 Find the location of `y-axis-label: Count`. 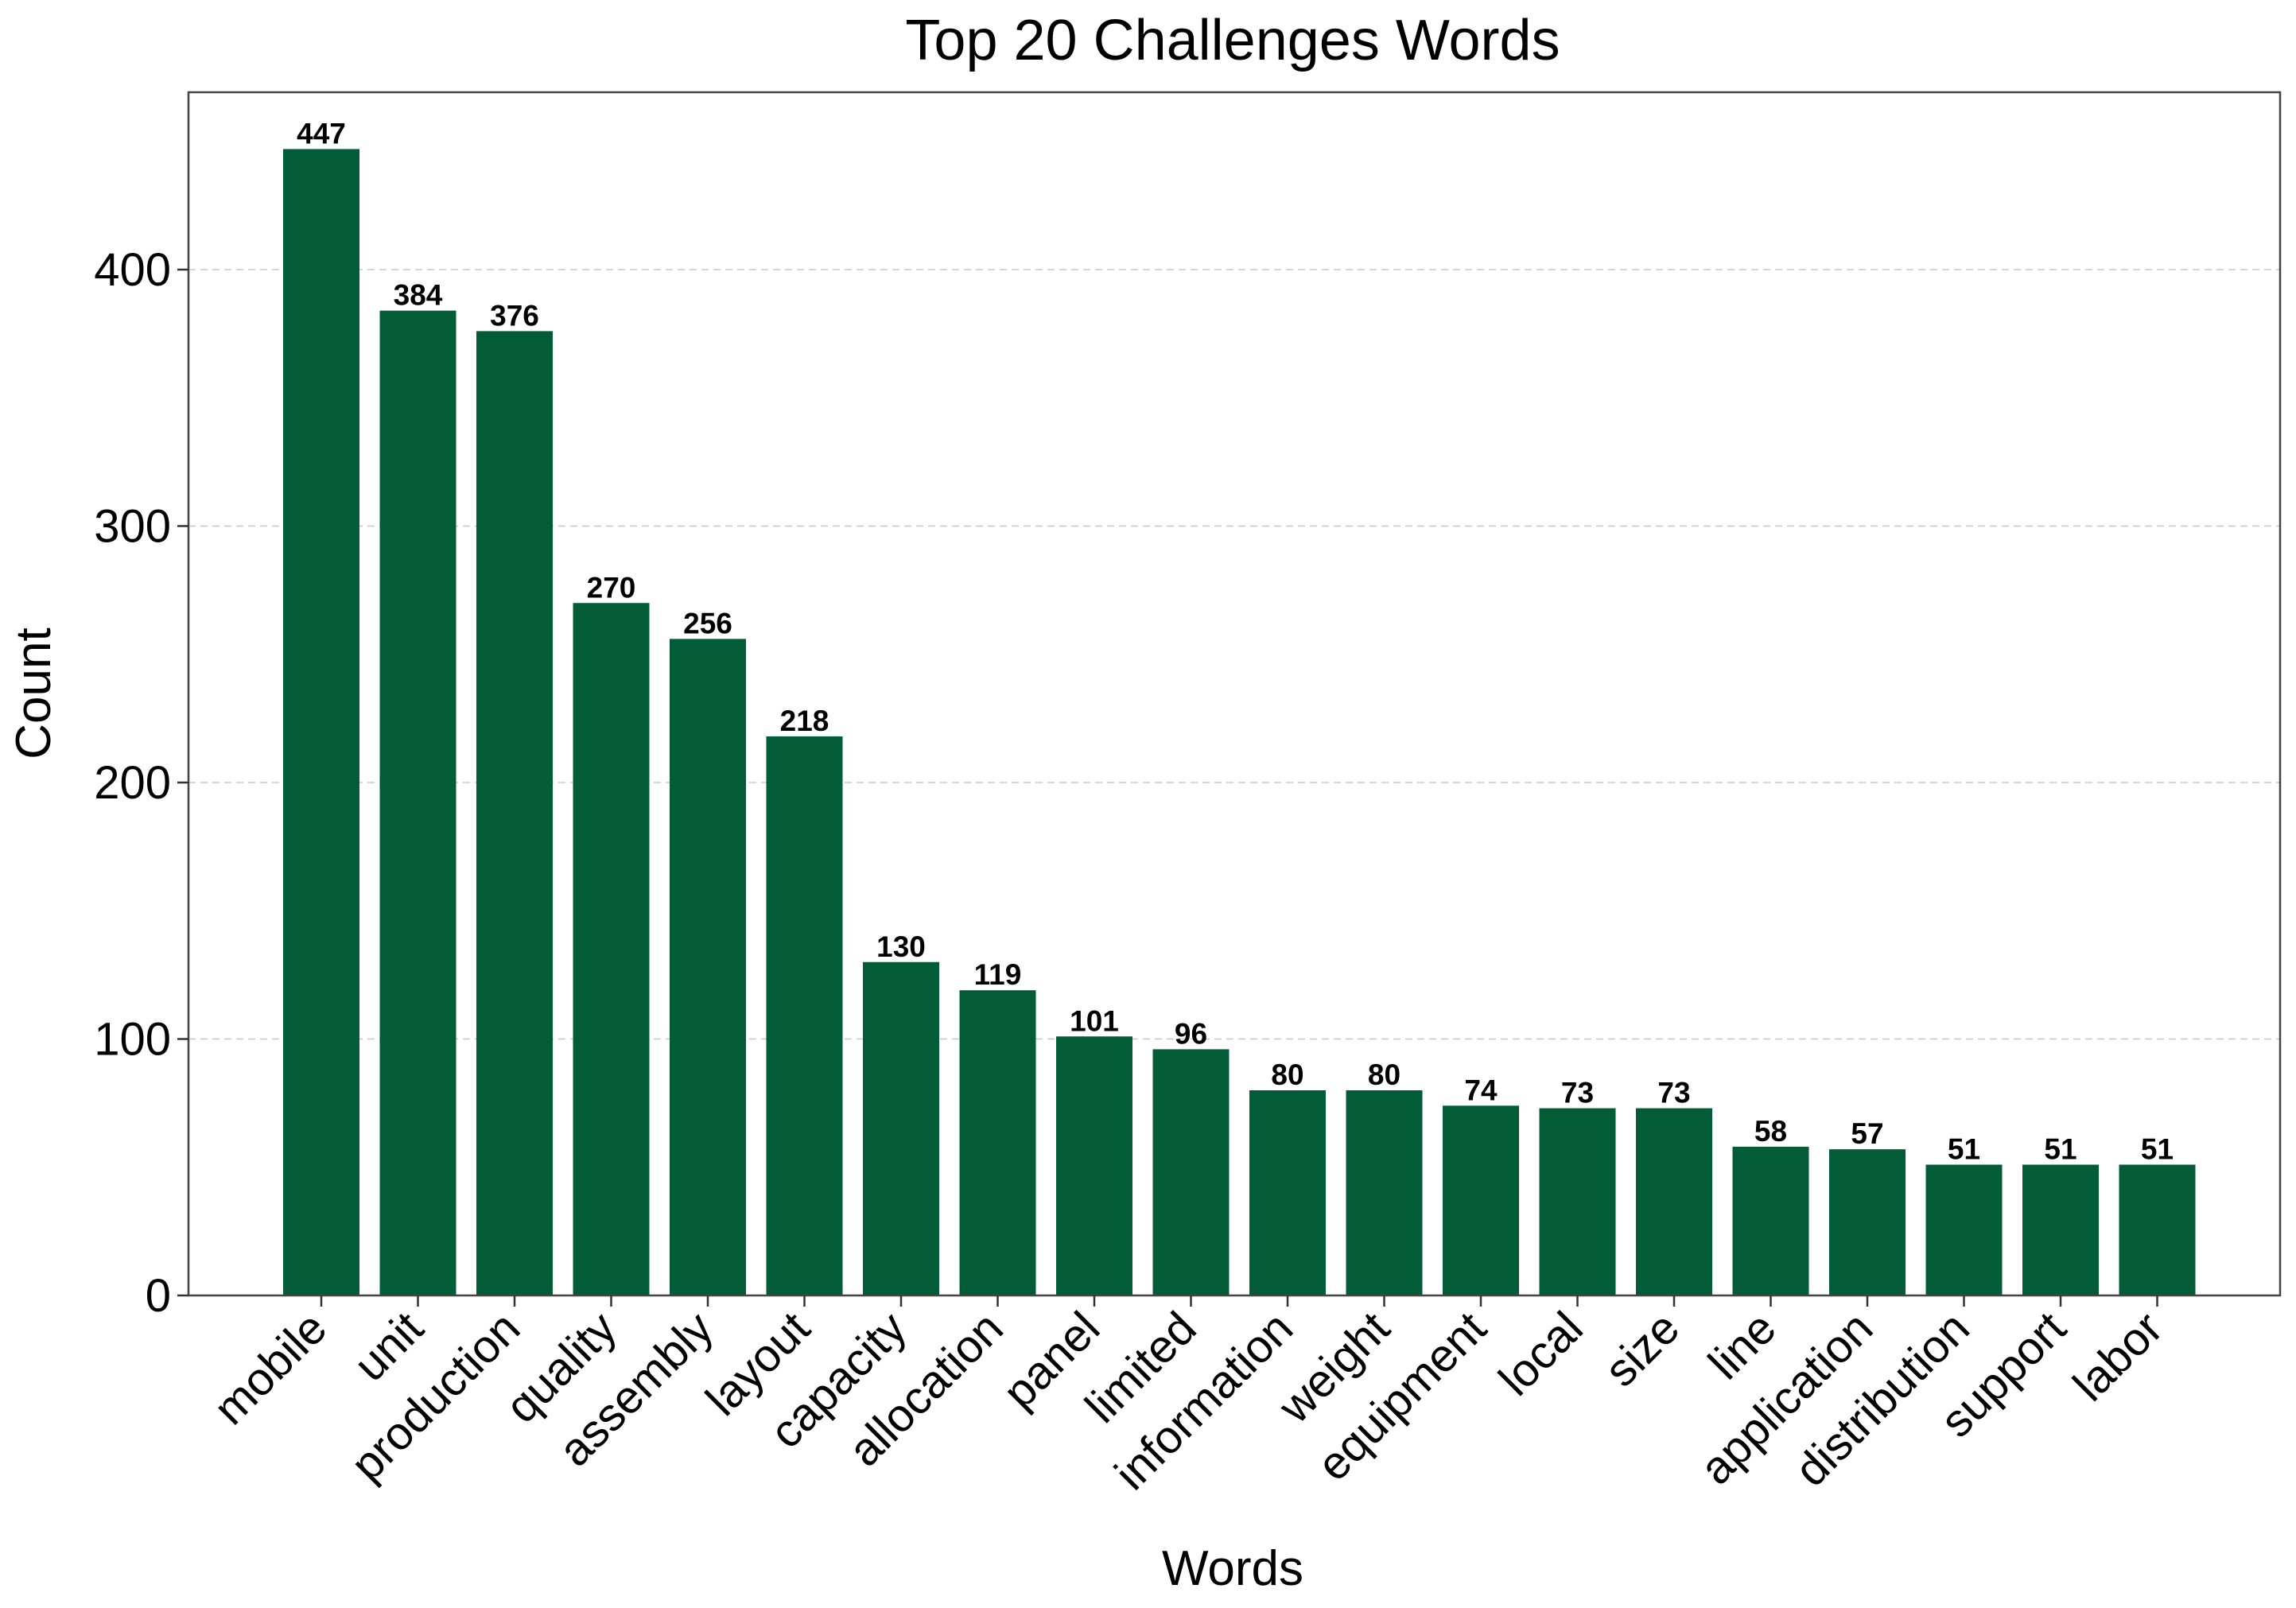

y-axis-label: Count is located at coordinates (33, 693).